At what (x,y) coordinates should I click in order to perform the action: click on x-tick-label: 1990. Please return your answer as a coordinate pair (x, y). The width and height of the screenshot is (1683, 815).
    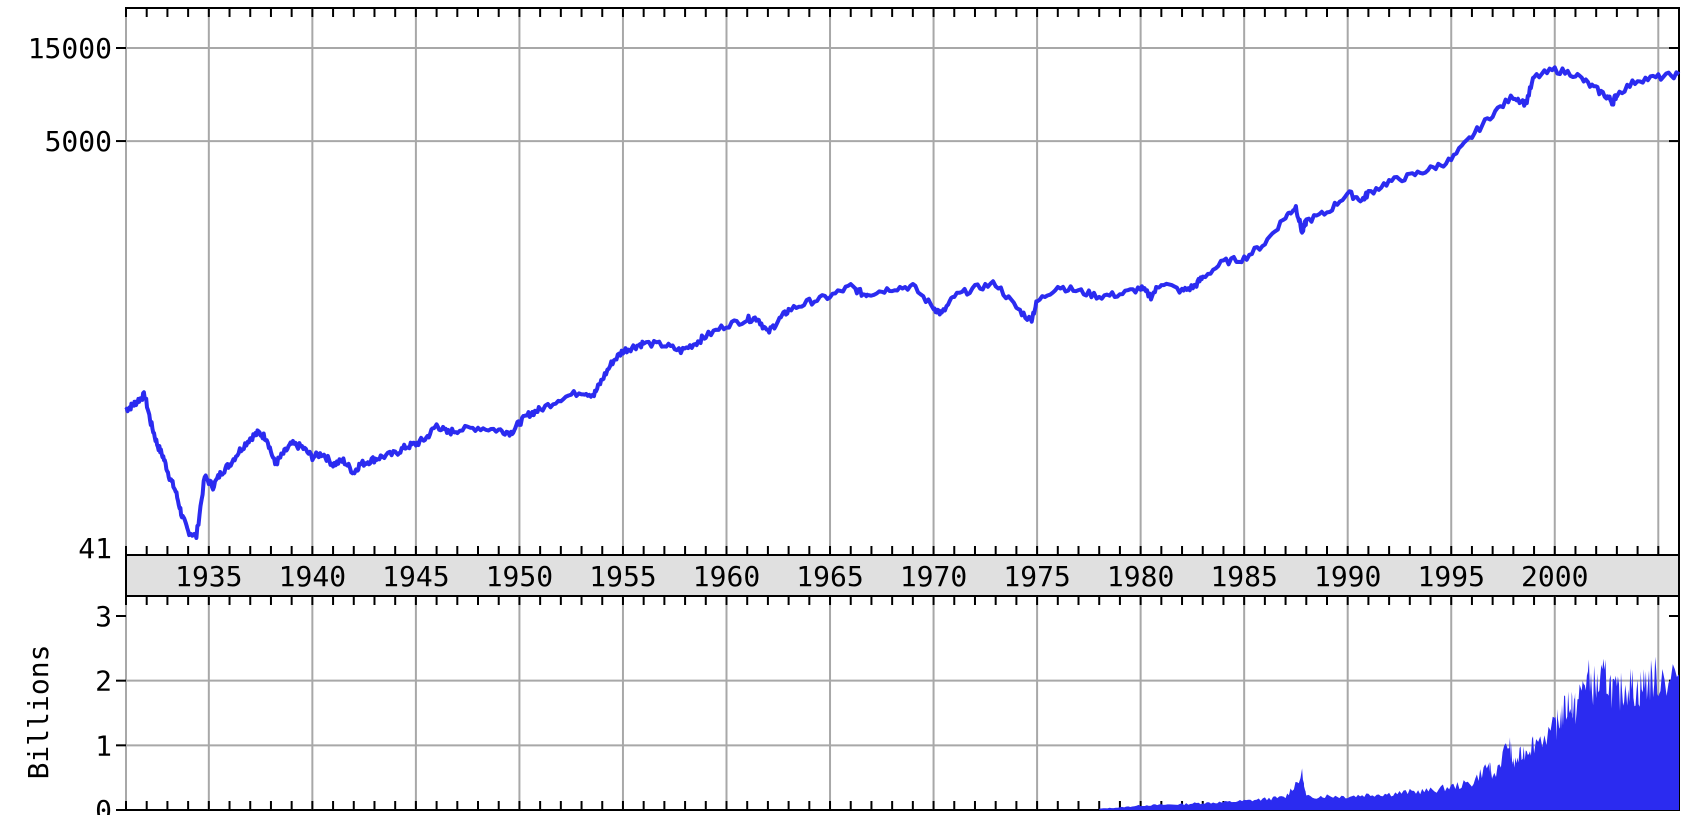
    Looking at the image, I should click on (1347, 576).